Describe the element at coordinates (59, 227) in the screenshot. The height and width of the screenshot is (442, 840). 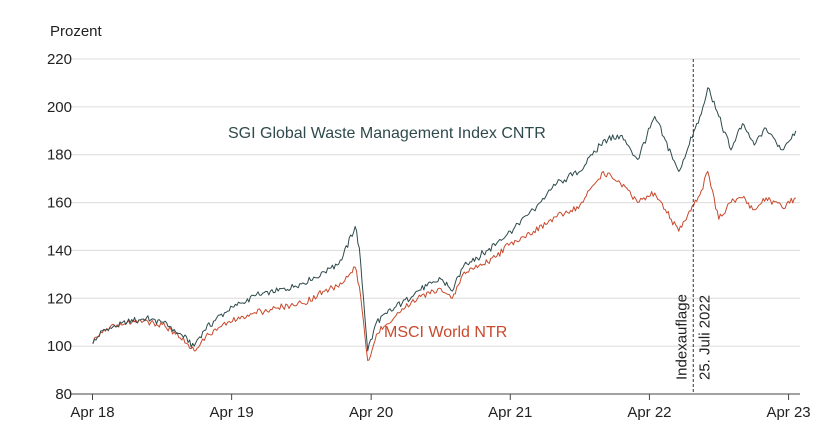
I see `y-axis-ticks: 80 100 120 140 160 180 200 220` at that location.